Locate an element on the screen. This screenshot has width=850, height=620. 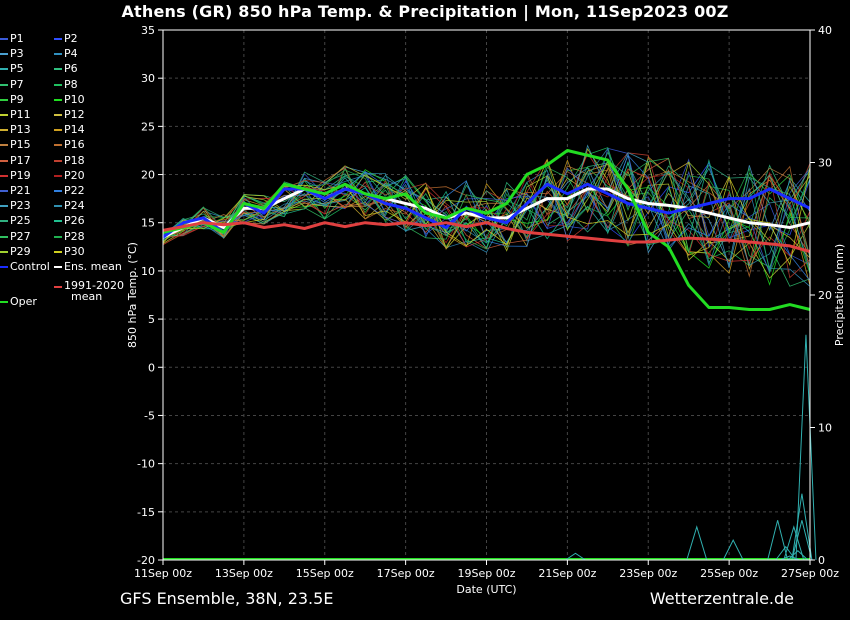
legend-item: P14 is located at coordinates (69, 130).